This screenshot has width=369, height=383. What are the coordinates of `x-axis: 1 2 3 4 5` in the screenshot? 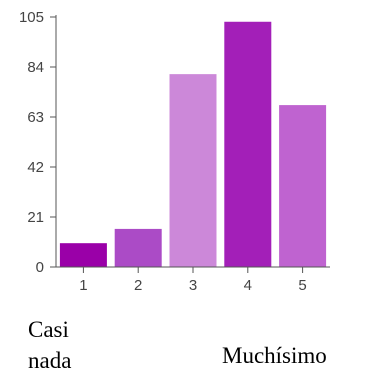 It's located at (193, 280).